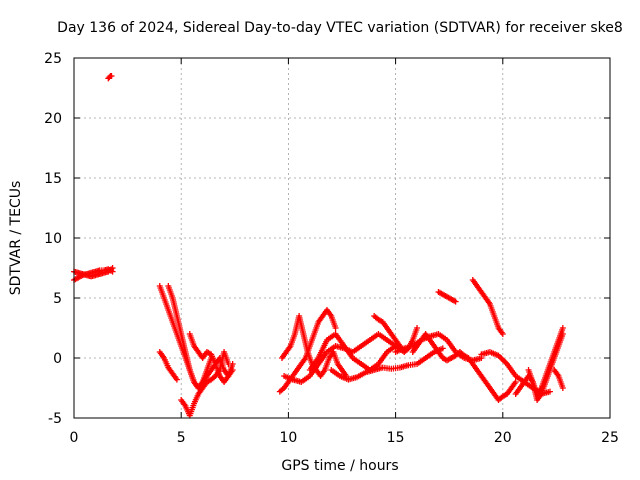  Describe the element at coordinates (610, 438) in the screenshot. I see `x-tick-label: 25` at that location.